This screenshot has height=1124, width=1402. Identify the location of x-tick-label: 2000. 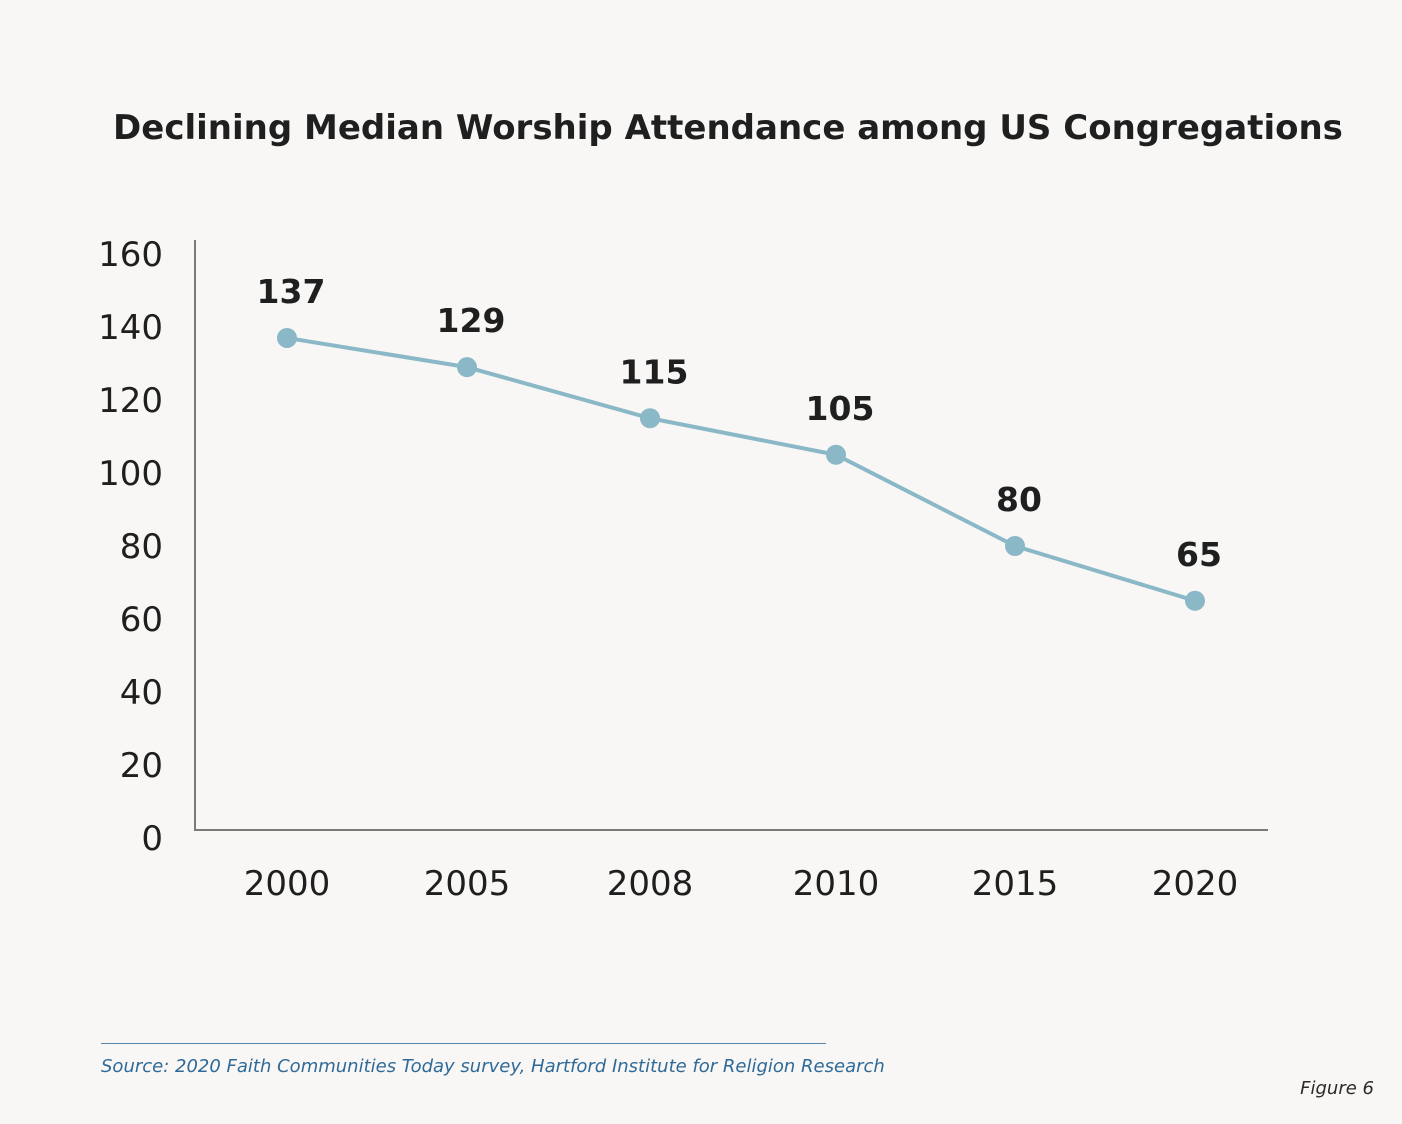
(287, 884).